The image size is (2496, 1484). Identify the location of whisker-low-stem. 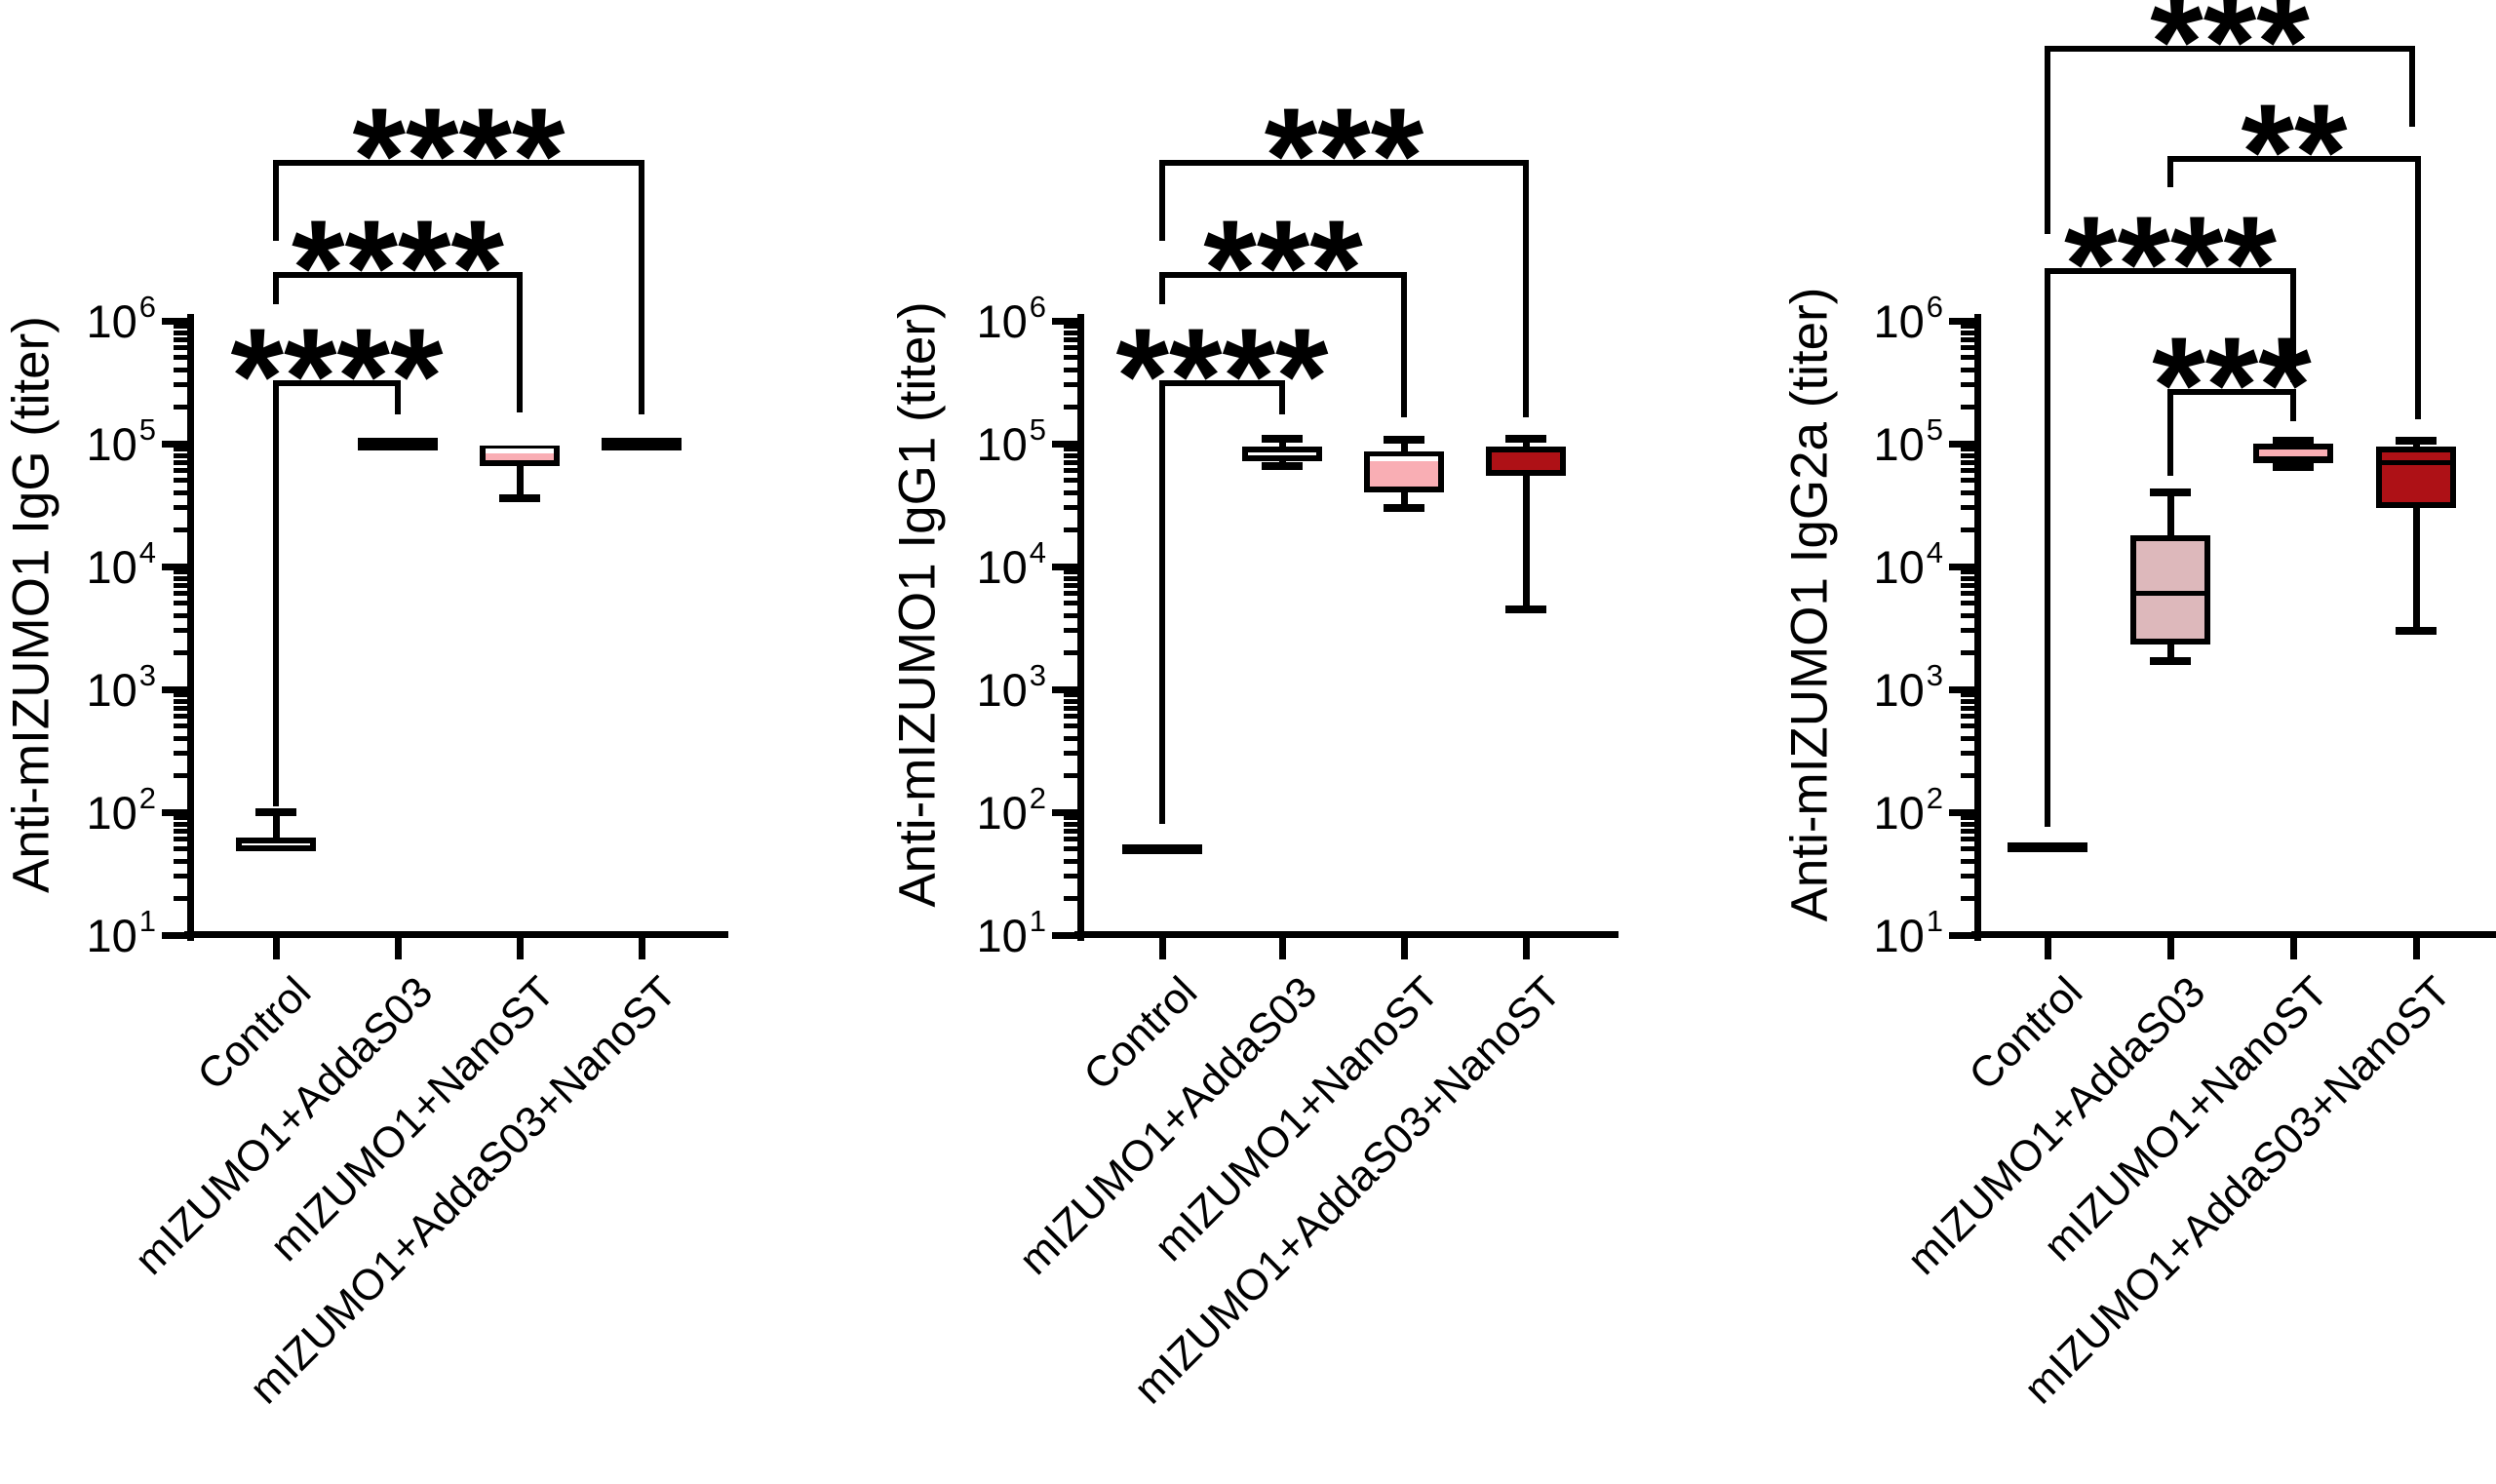
(2416, 569).